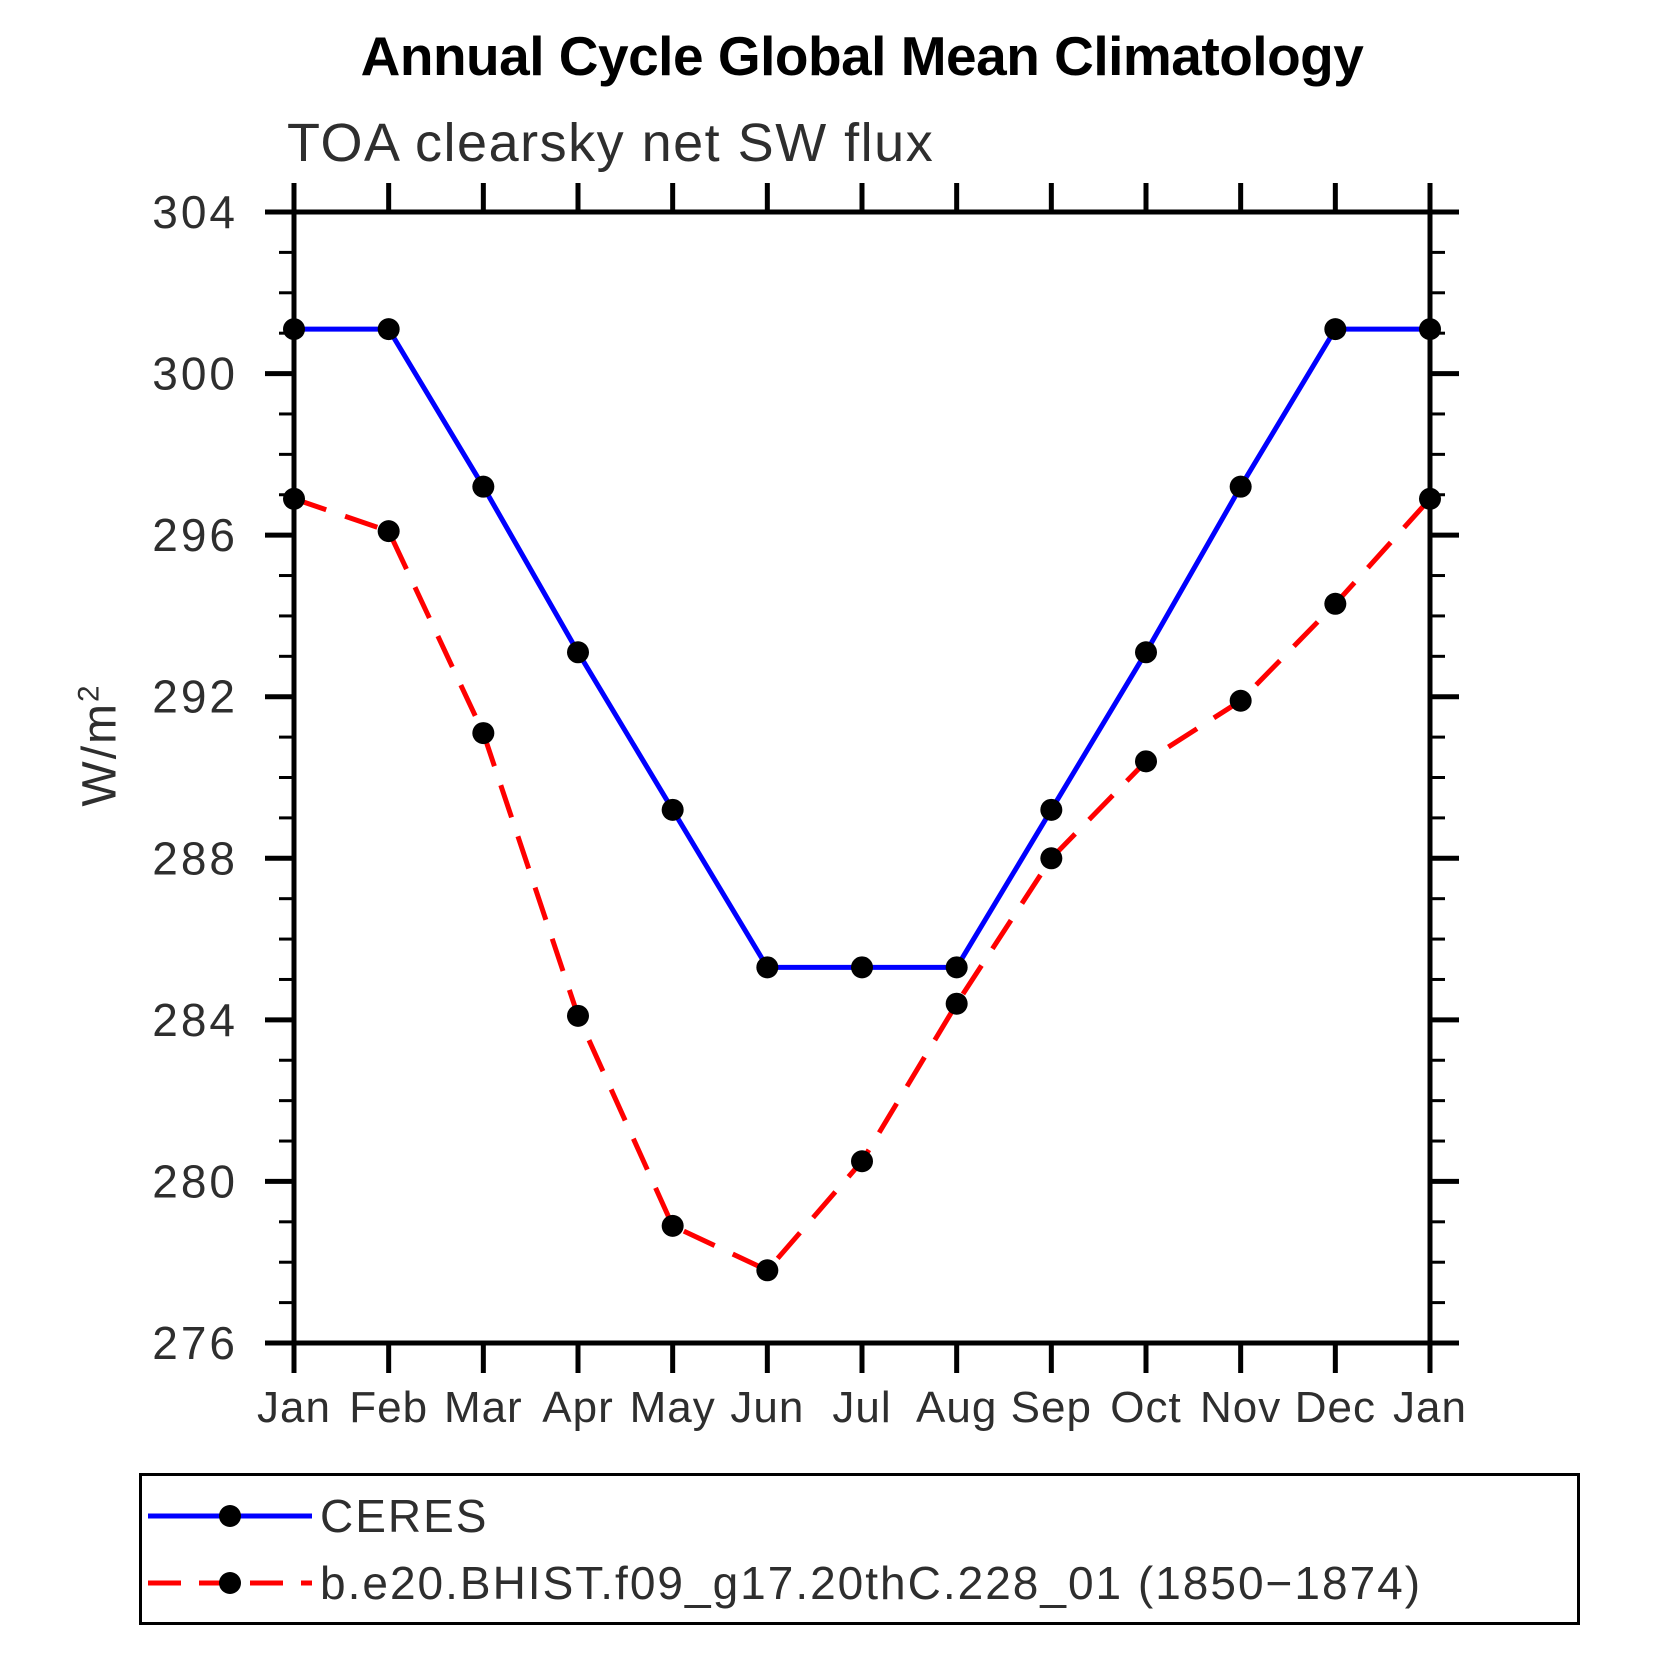 The height and width of the screenshot is (1663, 1663). Describe the element at coordinates (483, 733) in the screenshot. I see `data-point-s1-Mar` at that location.